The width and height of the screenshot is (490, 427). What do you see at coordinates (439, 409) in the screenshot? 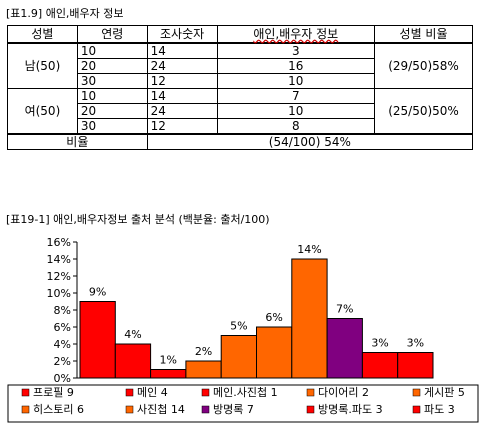
I see `legend-entry: 파도 3` at bounding box center [439, 409].